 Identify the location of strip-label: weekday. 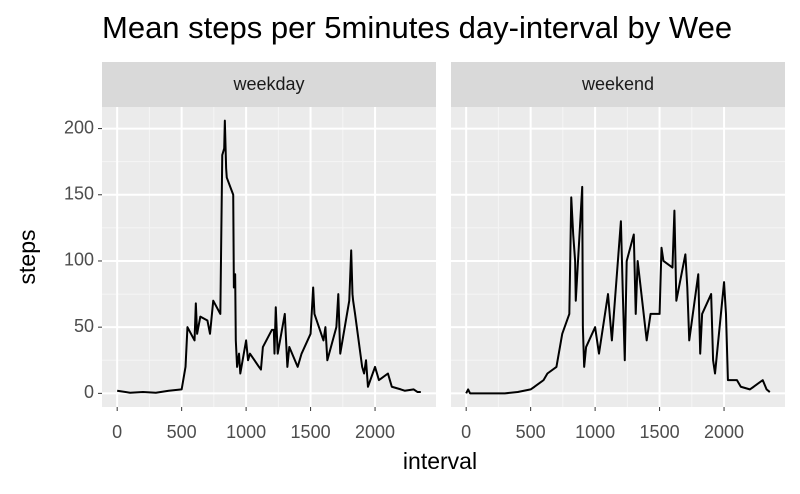
(268, 84).